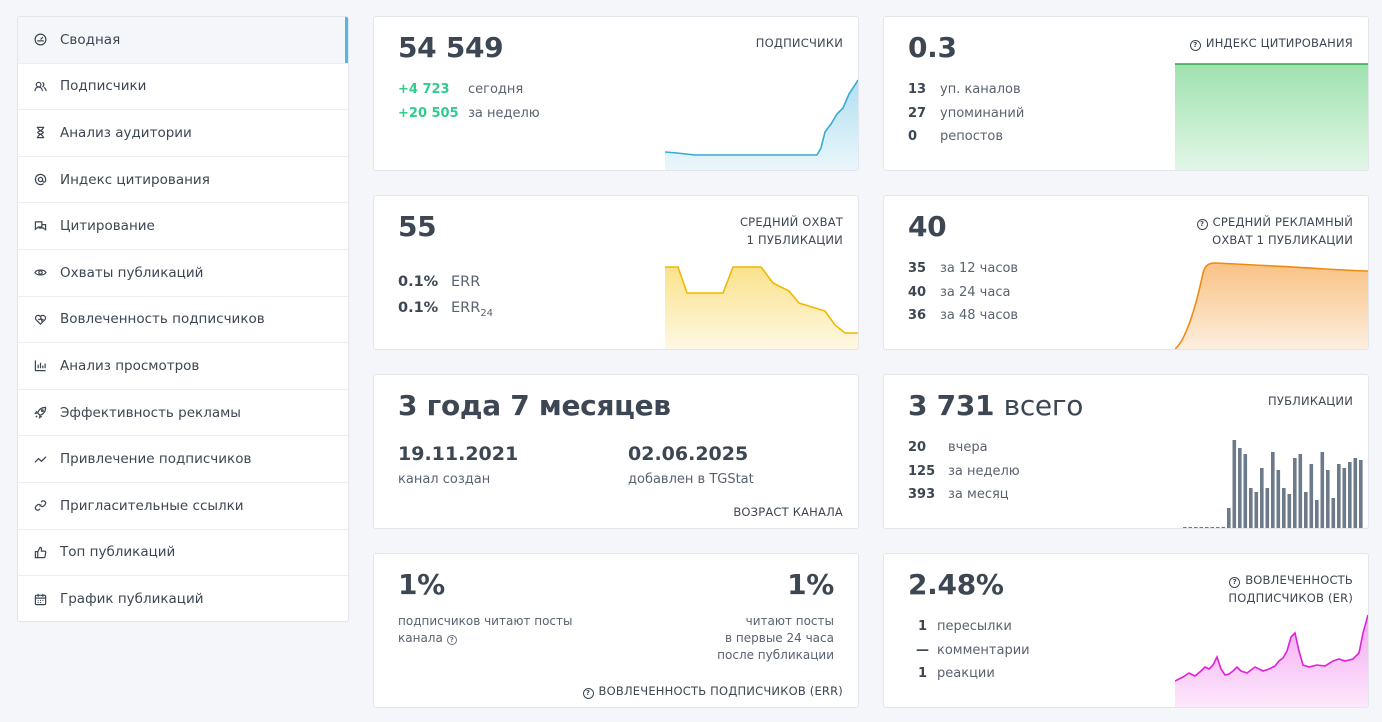 This screenshot has height=722, width=1382. What do you see at coordinates (917, 315) in the screenshot?
I see `ad-reach-48h-value: 36` at bounding box center [917, 315].